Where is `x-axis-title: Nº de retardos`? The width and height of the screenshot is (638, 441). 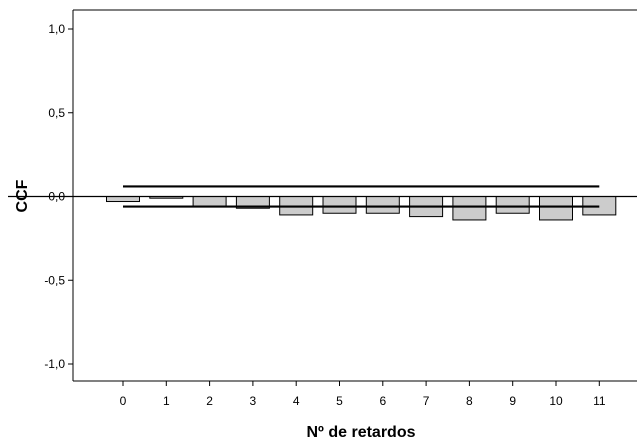
x-axis-title: Nº de retardos is located at coordinates (361, 432).